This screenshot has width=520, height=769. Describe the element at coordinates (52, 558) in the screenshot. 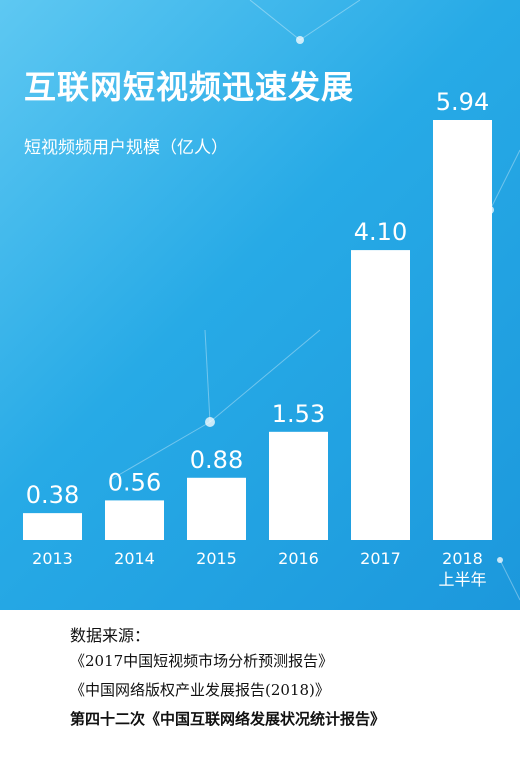

I see `category-label-2013: 2013` at that location.